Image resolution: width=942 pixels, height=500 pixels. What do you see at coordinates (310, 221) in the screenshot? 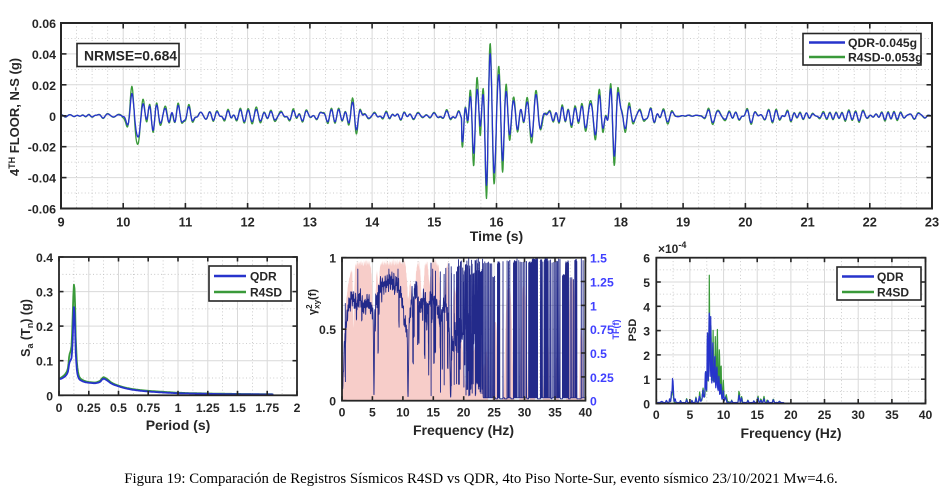
I see `svg-text: 13` at bounding box center [310, 221].